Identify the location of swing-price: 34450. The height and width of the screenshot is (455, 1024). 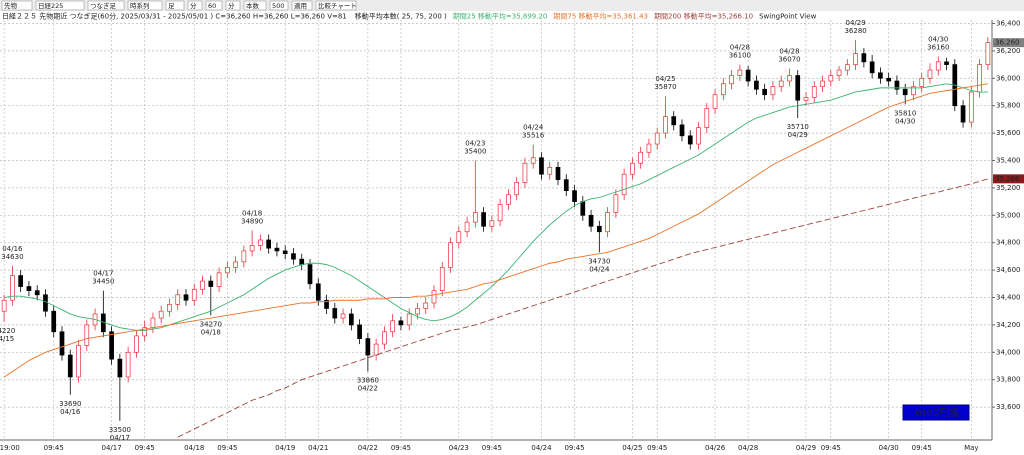
(103, 282).